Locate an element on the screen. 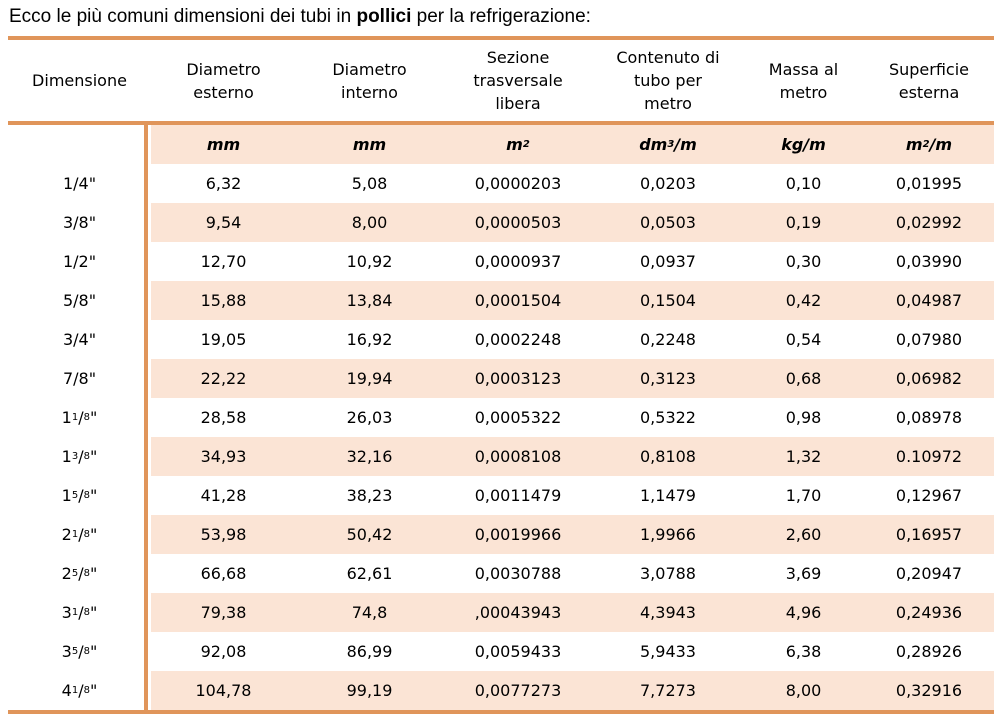  dimension-whole: 1/4" is located at coordinates (79, 183).